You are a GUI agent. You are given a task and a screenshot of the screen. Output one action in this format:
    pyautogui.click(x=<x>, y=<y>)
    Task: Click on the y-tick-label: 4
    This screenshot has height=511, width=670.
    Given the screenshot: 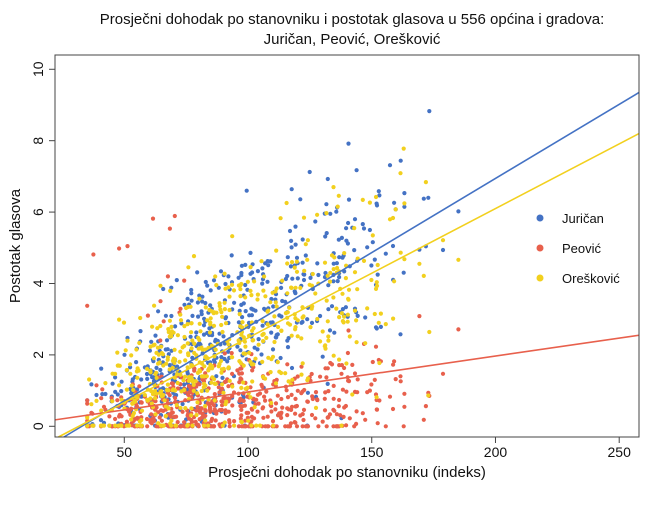 What is the action you would take?
    pyautogui.click(x=38, y=283)
    